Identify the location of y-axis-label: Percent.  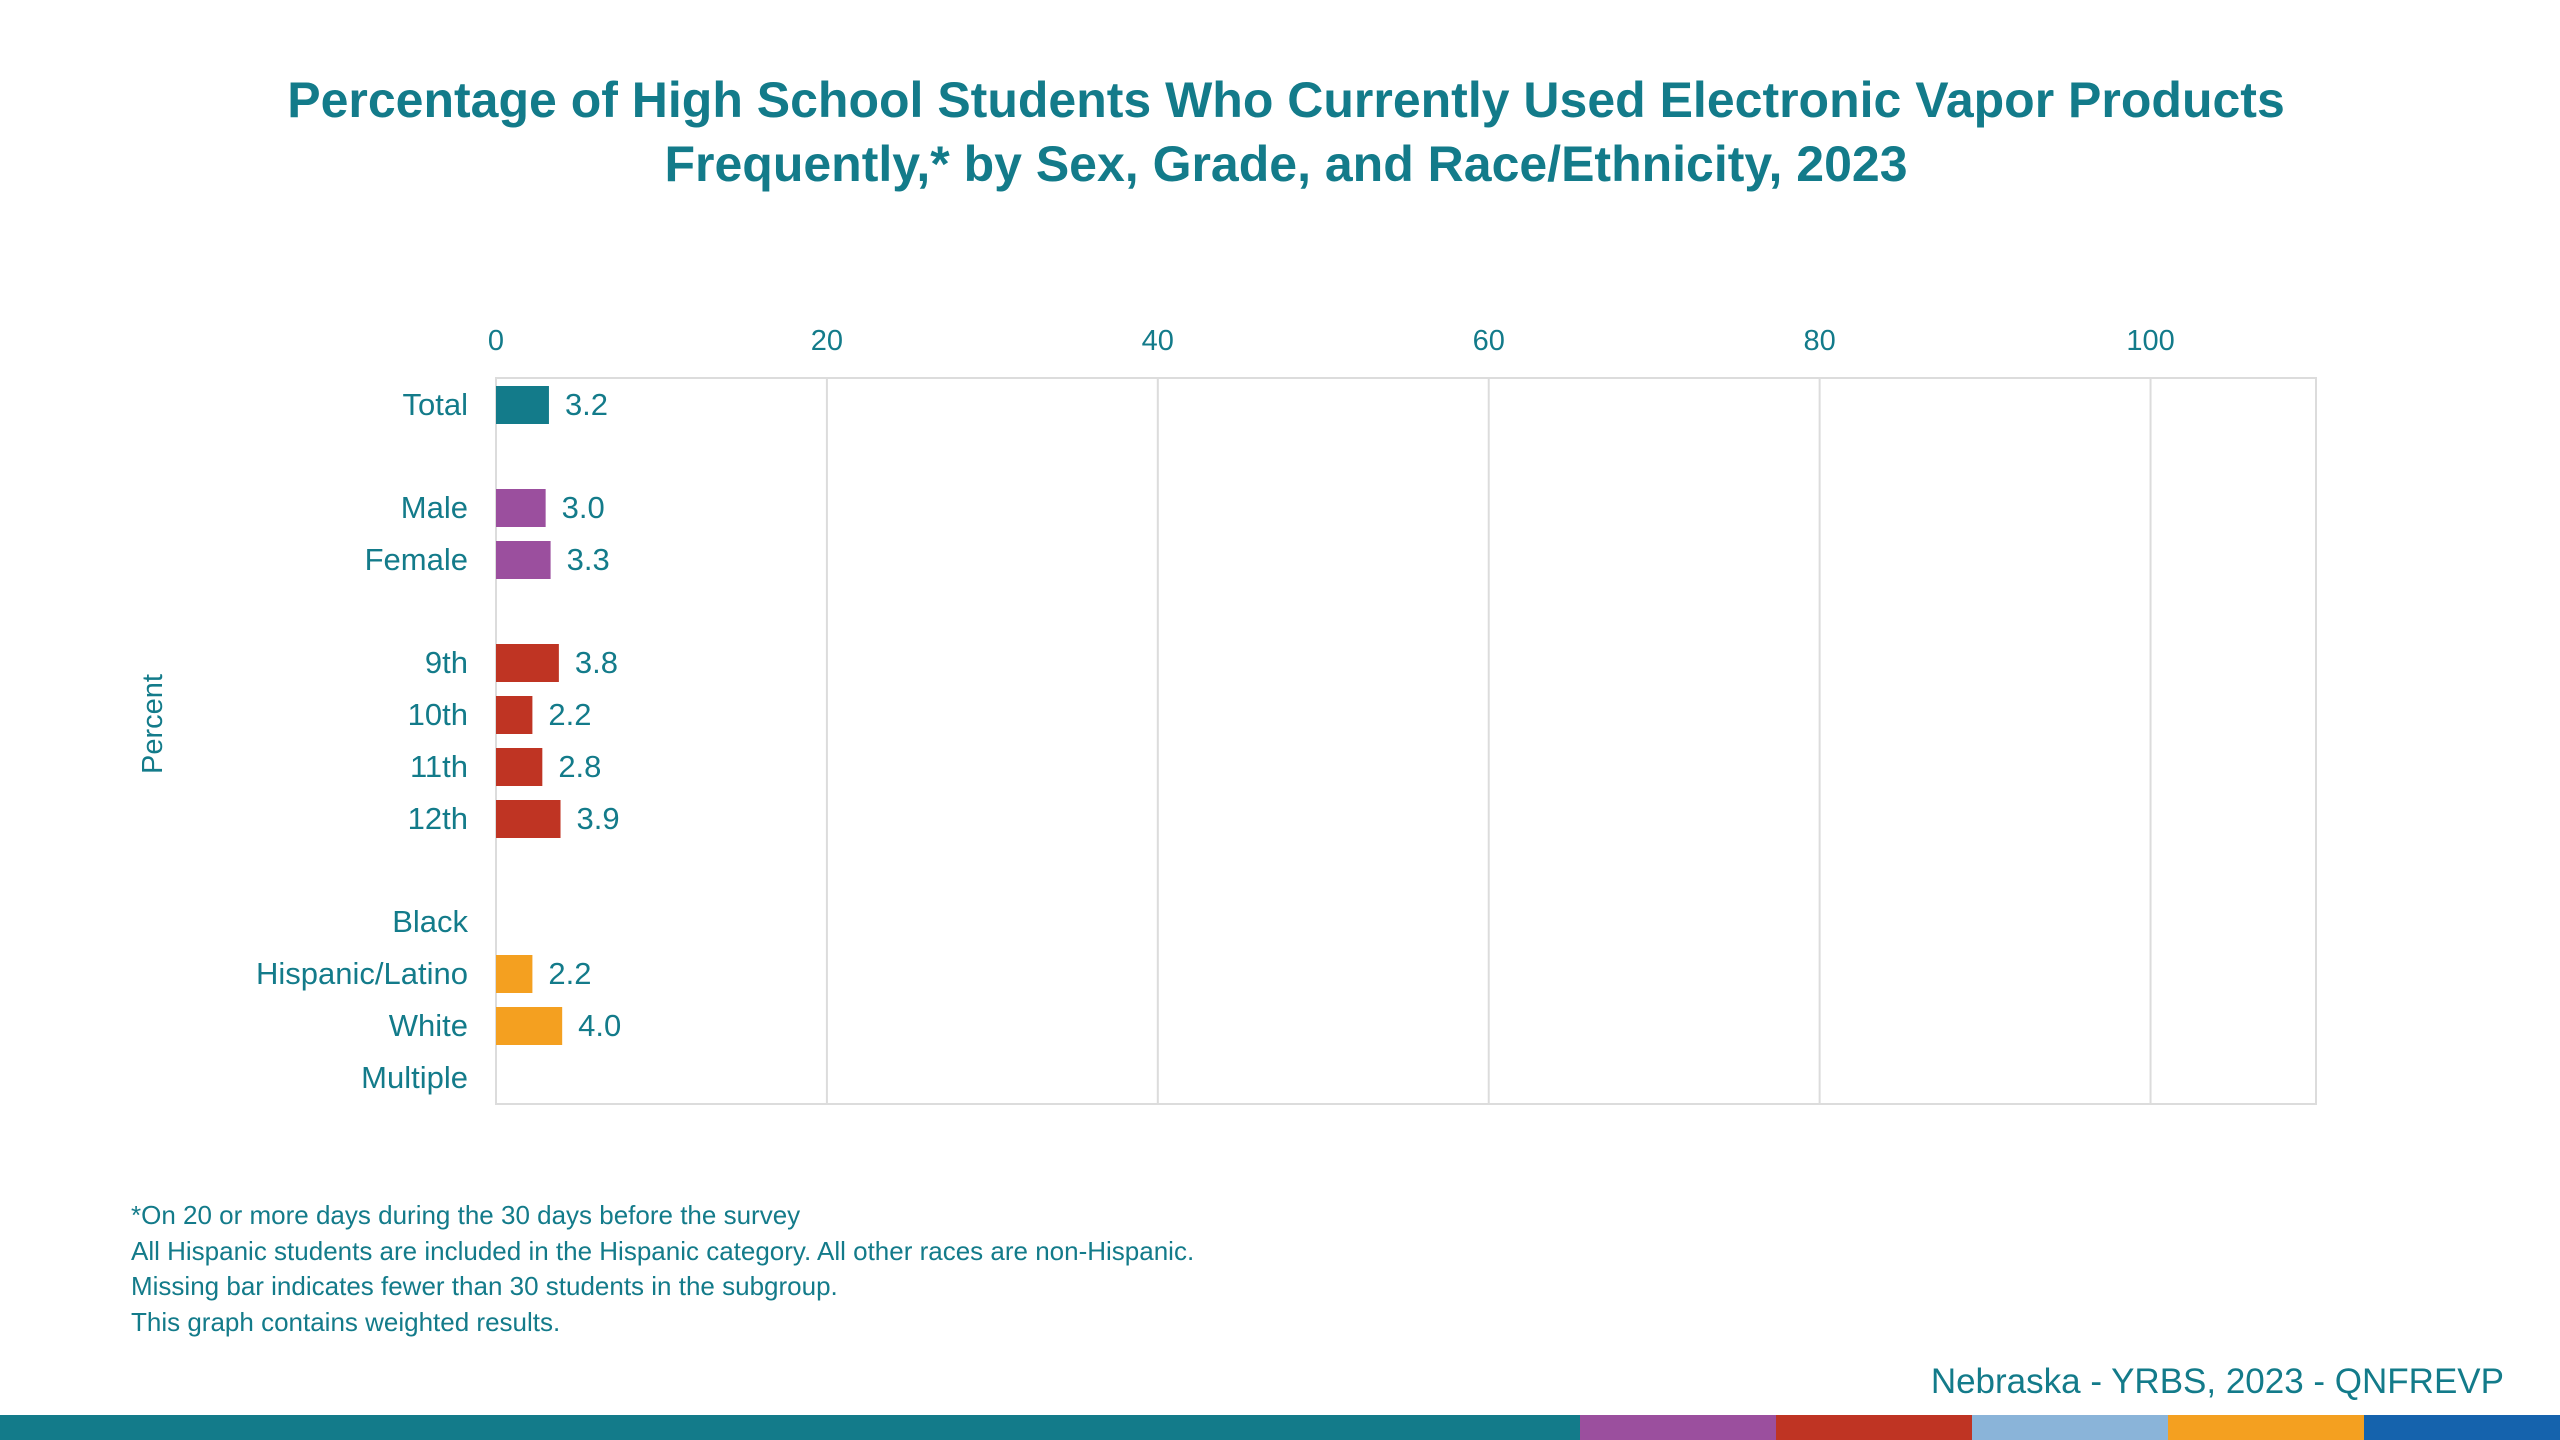
(153, 724).